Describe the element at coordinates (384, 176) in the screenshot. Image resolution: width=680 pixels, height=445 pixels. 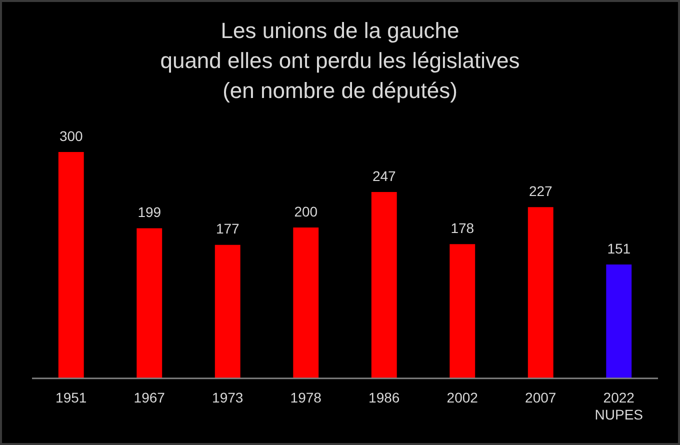
I see `data-label: 247` at that location.